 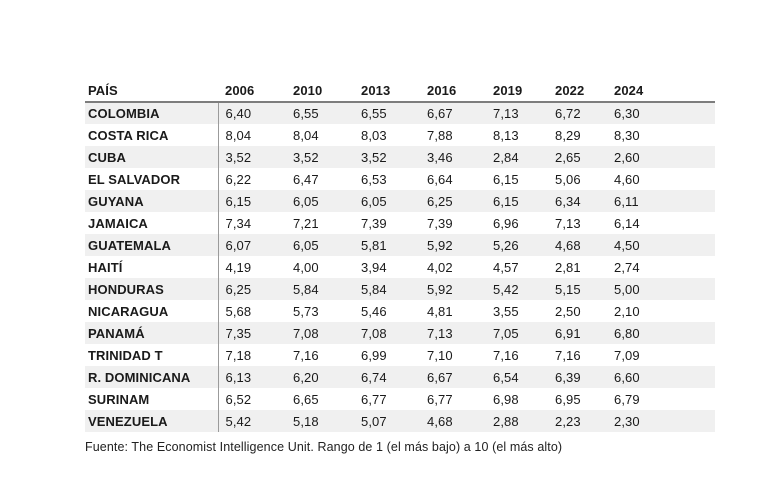 What do you see at coordinates (238, 245) in the screenshot?
I see `value-cell: 6,07` at bounding box center [238, 245].